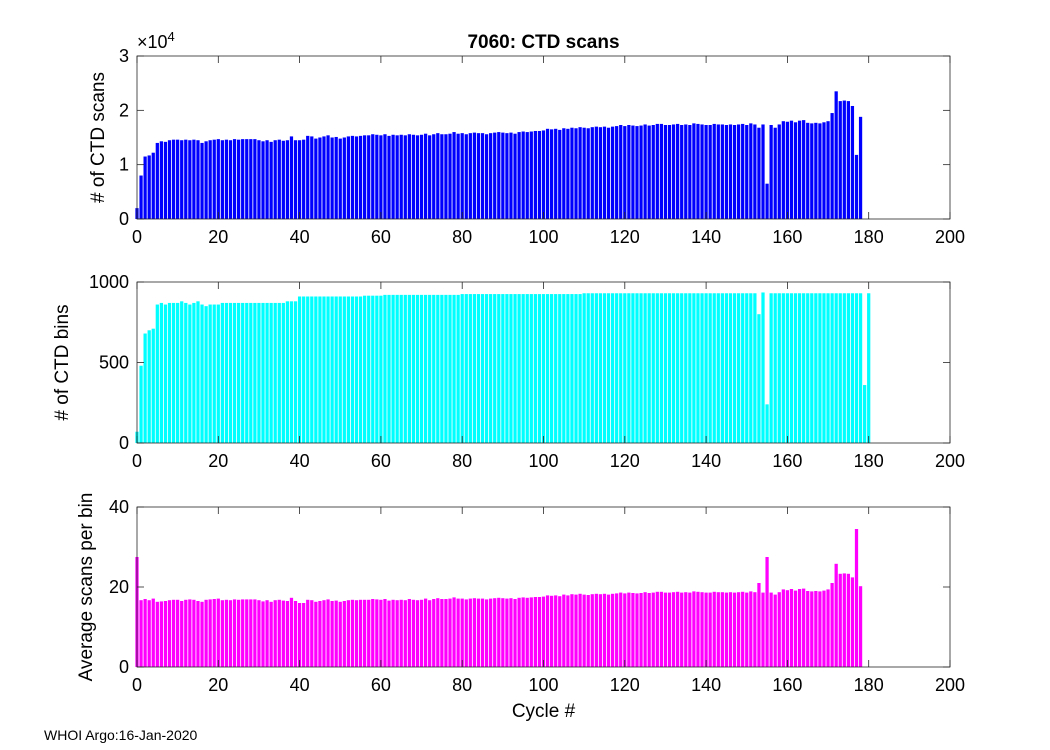 The width and height of the screenshot is (1050, 750). What do you see at coordinates (462, 237) in the screenshot?
I see `chart0-xtick-label-4: 80` at bounding box center [462, 237].